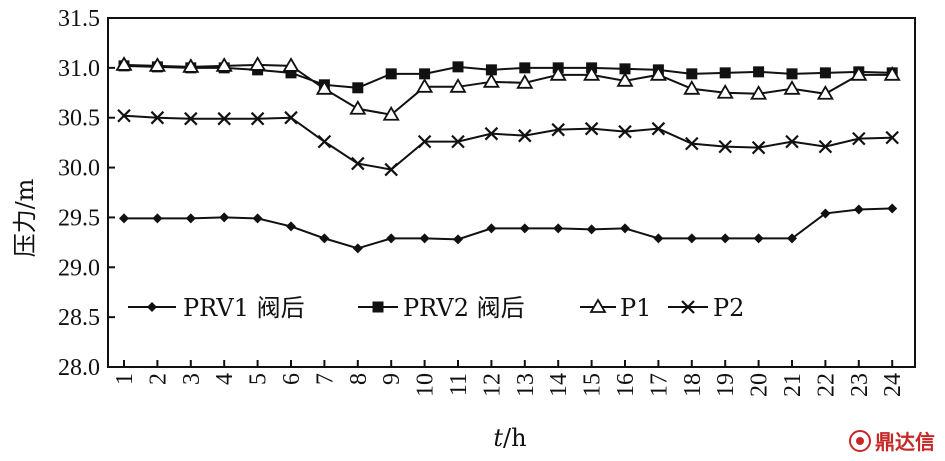 This screenshot has height=461, width=945. I want to click on x-tick-label: 2, so click(158, 379).